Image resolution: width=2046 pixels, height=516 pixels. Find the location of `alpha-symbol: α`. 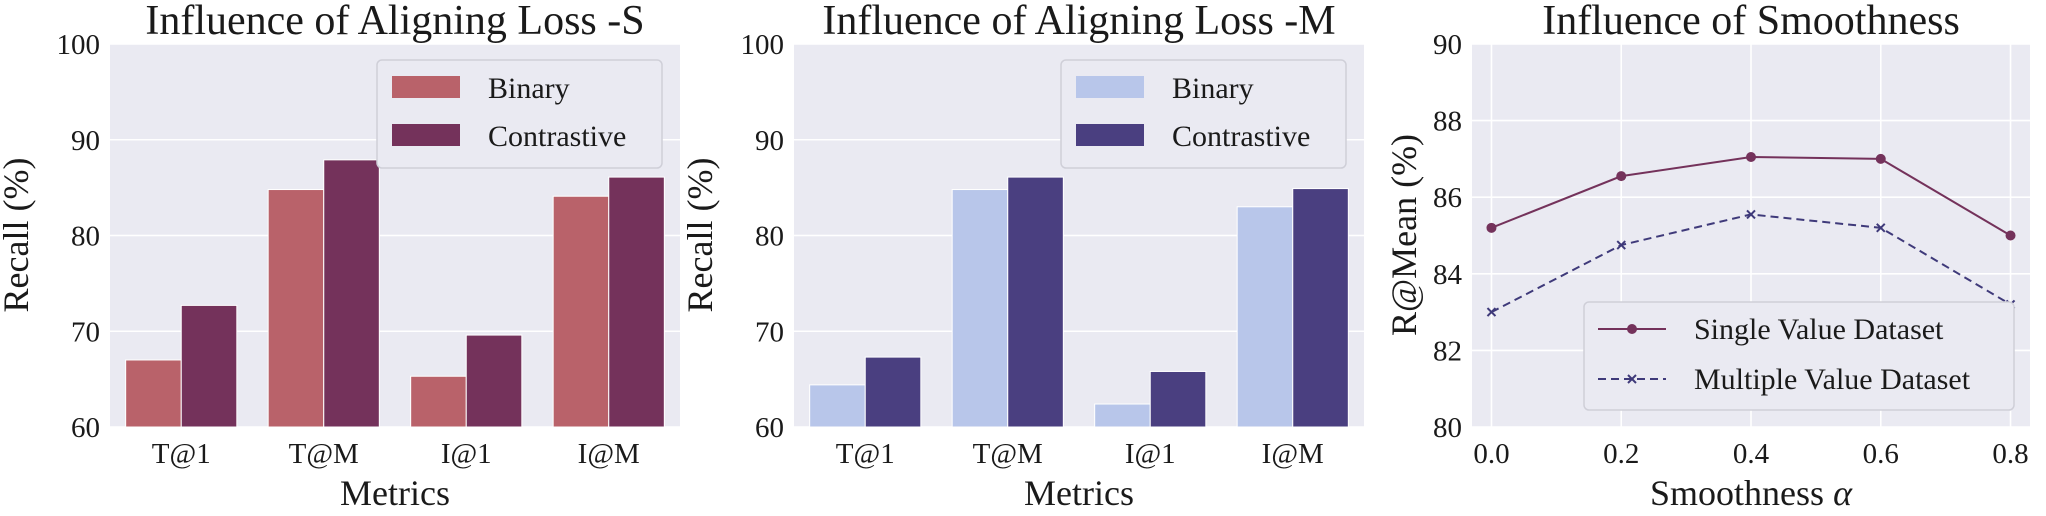

alpha-symbol: α is located at coordinates (1843, 493).